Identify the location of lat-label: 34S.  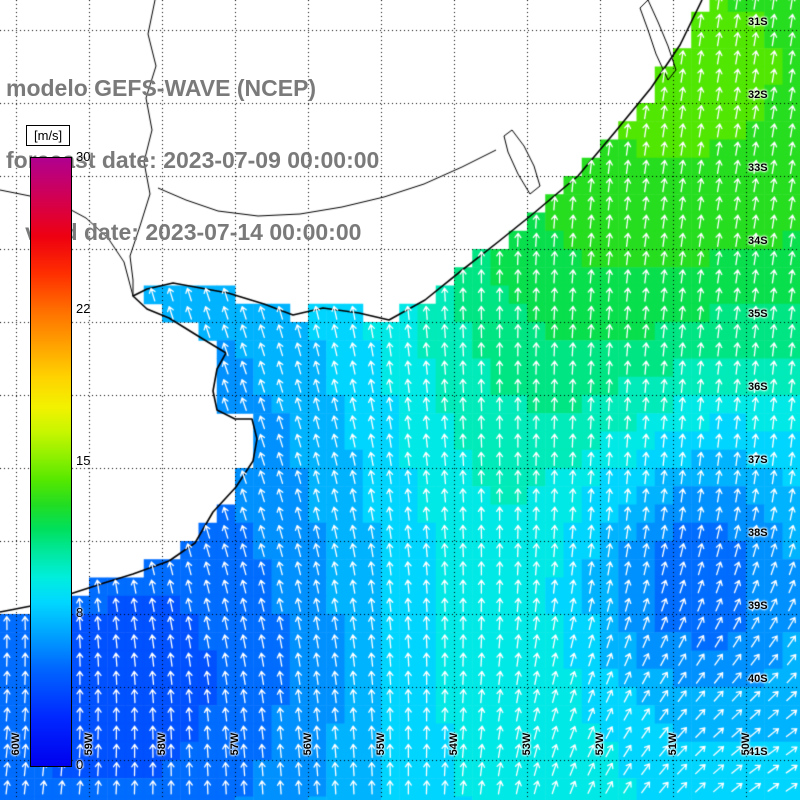
(758, 241).